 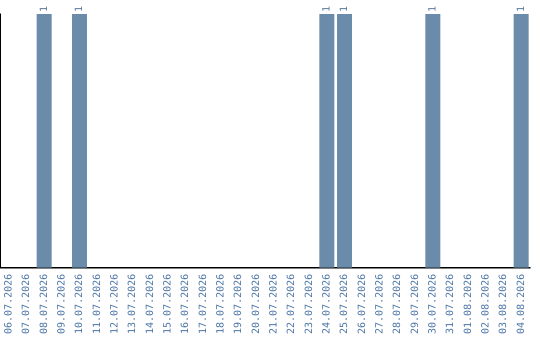 What do you see at coordinates (62, 304) in the screenshot?
I see `x-tick-label: 09.07.2026` at bounding box center [62, 304].